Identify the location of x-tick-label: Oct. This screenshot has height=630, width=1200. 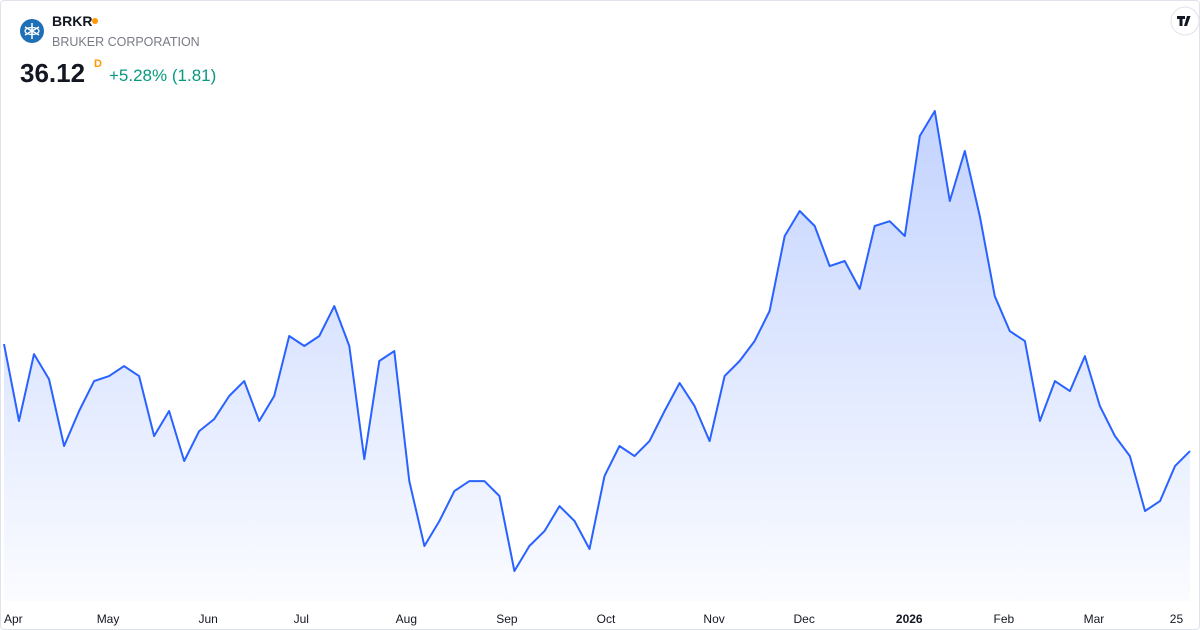
(606, 619).